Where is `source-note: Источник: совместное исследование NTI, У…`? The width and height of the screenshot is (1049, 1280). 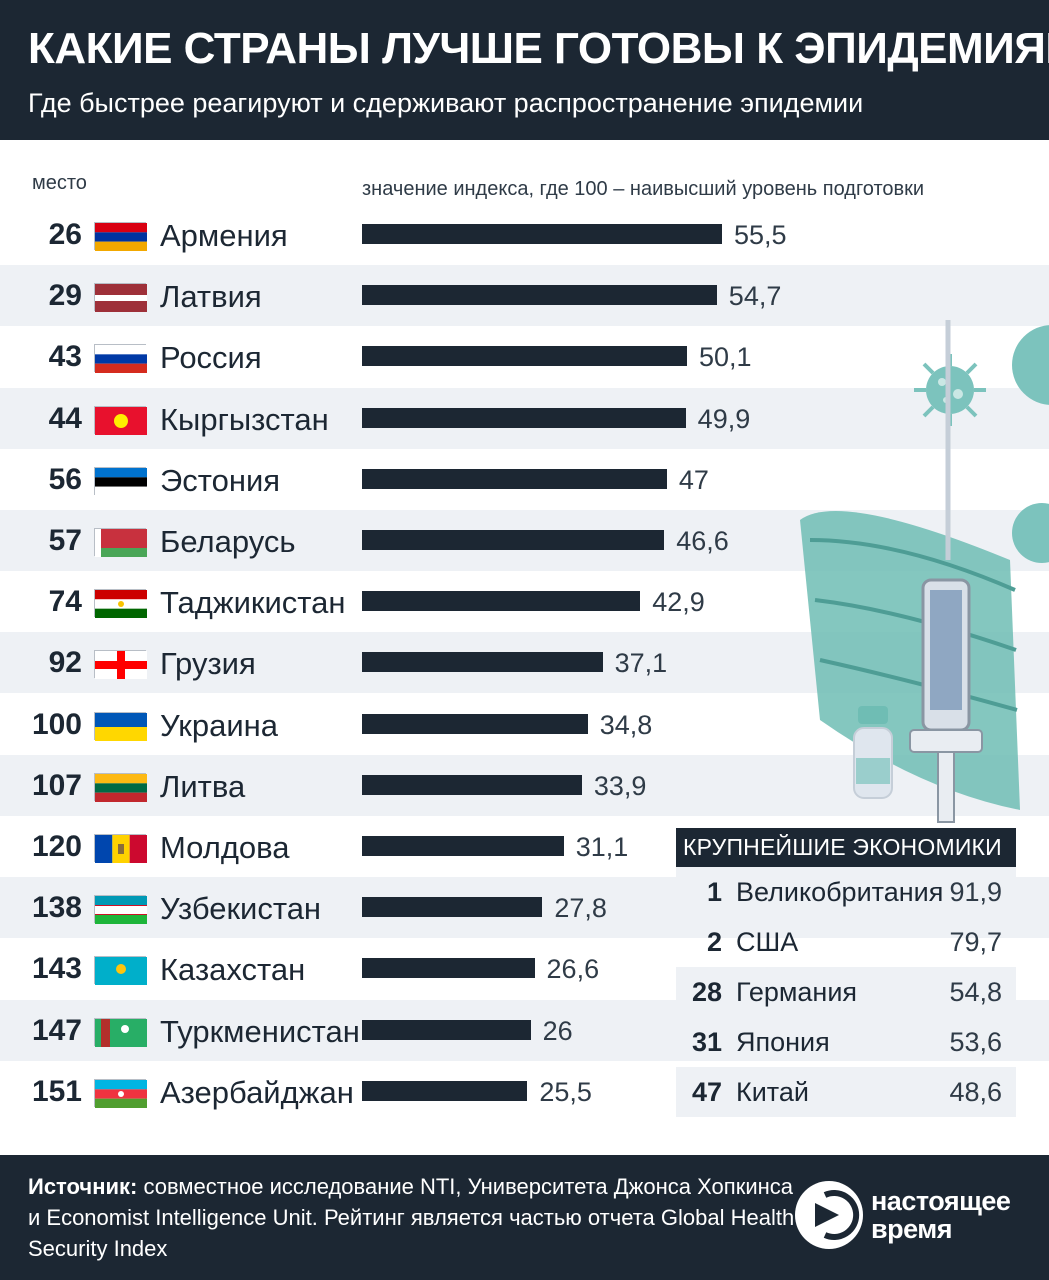 source-note: Источник: совместное исследование NTI, У… is located at coordinates (413, 1217).